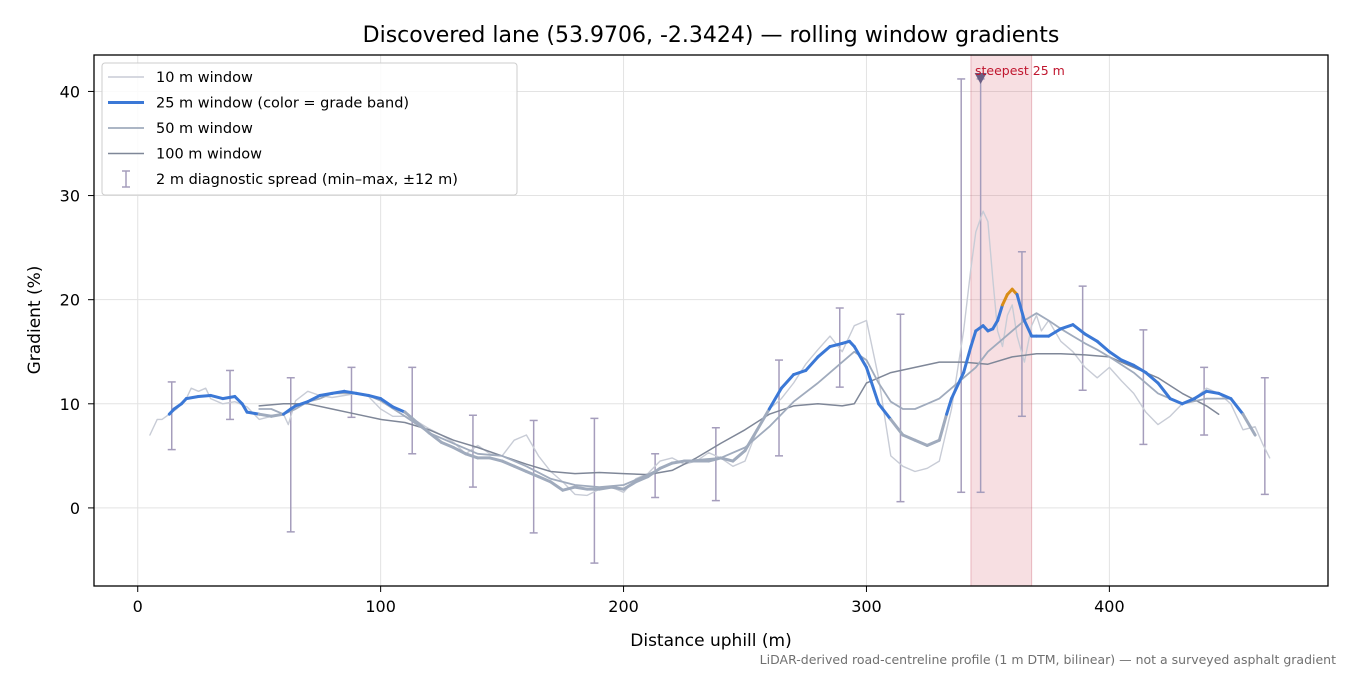  I want to click on x-tick-label: 200, so click(623, 606).